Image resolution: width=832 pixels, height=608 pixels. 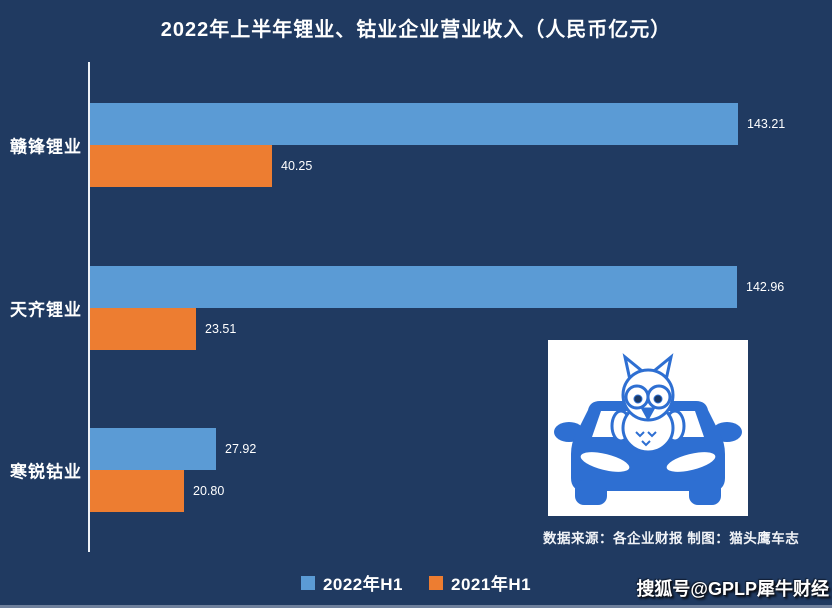 What do you see at coordinates (181, 166) in the screenshot?
I see `bar-赣锋锂业-2021年H1` at bounding box center [181, 166].